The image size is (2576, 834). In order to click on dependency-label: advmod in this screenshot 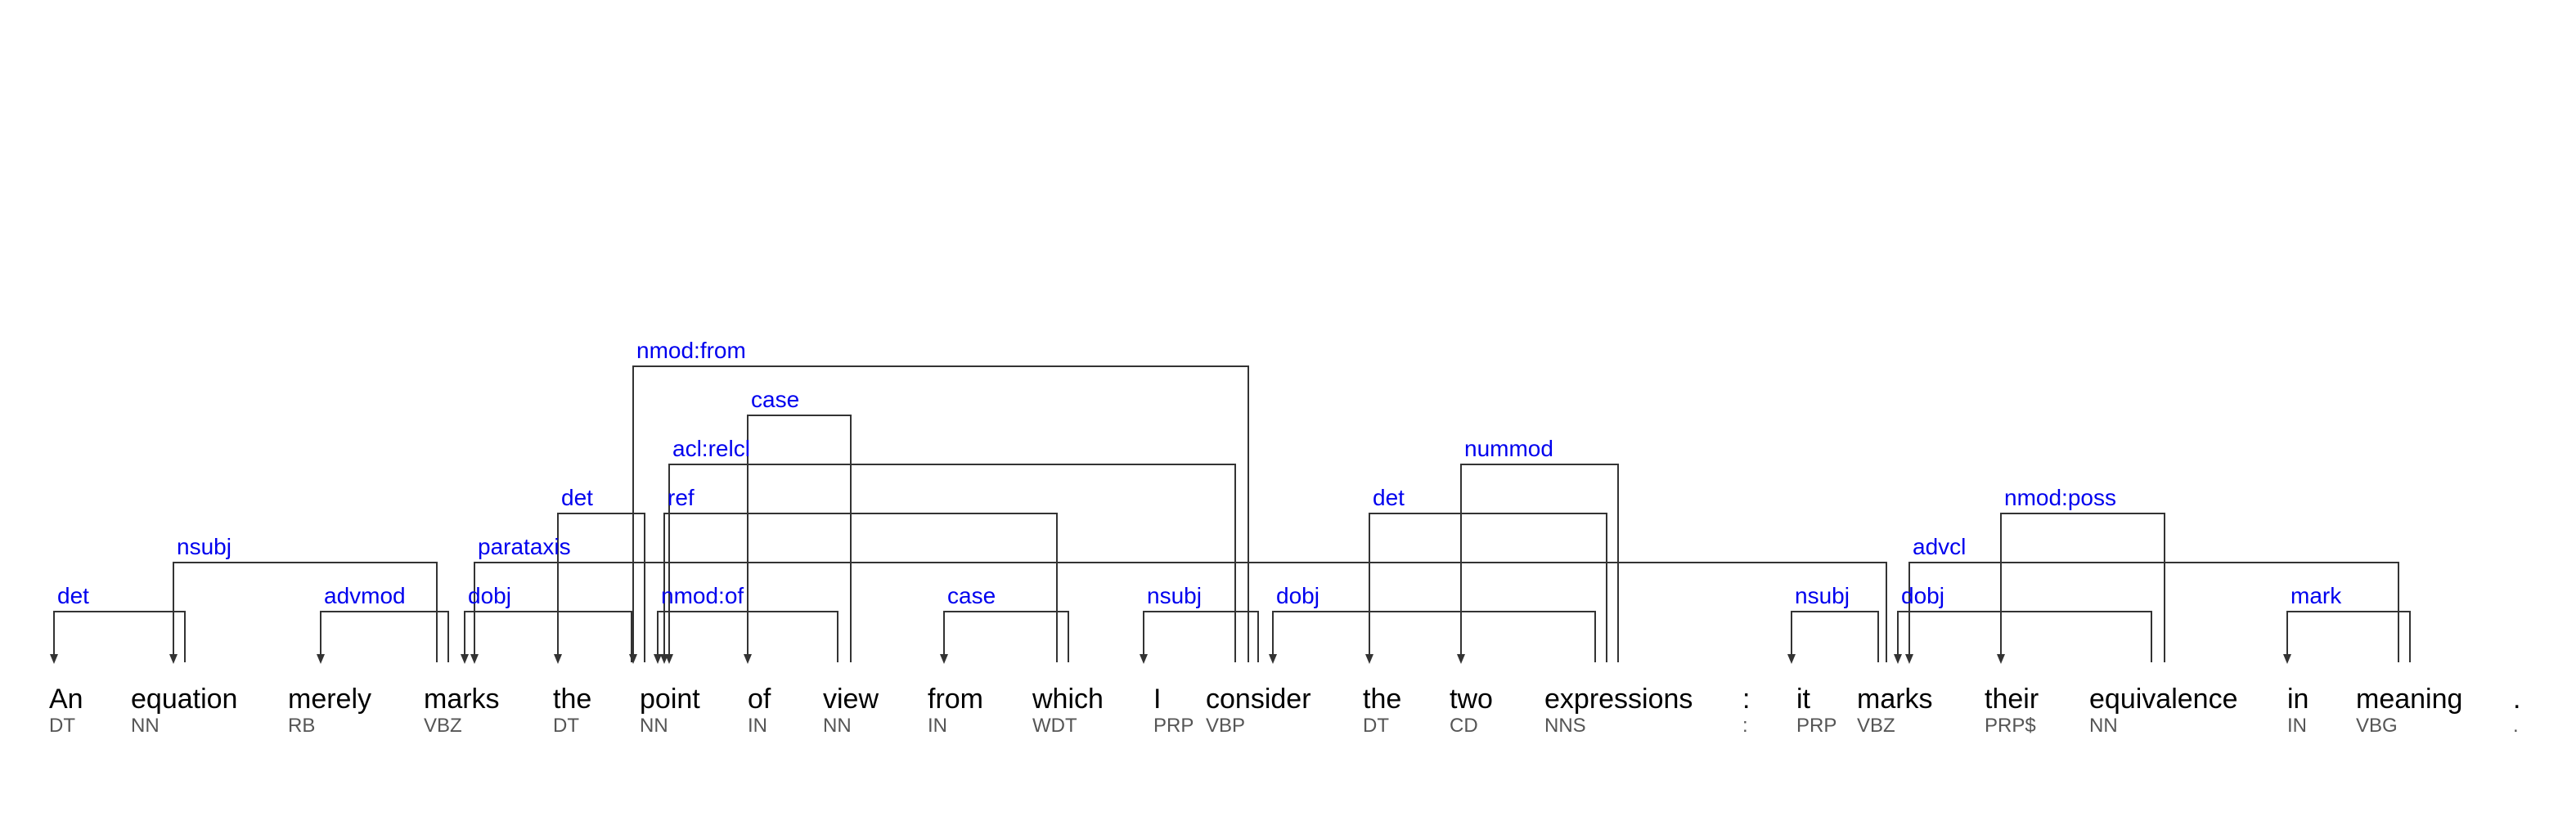, I will do `click(365, 595)`.